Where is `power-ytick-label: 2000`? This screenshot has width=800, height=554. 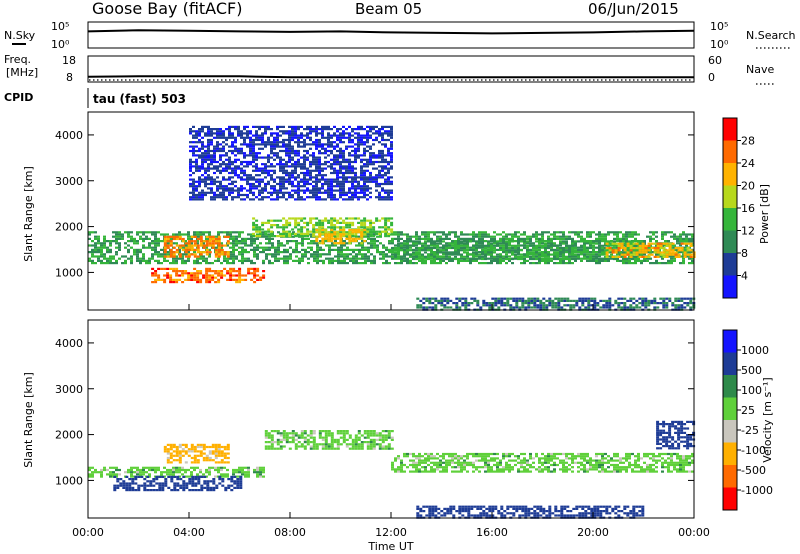 power-ytick-label: 2000 is located at coordinates (69, 227).